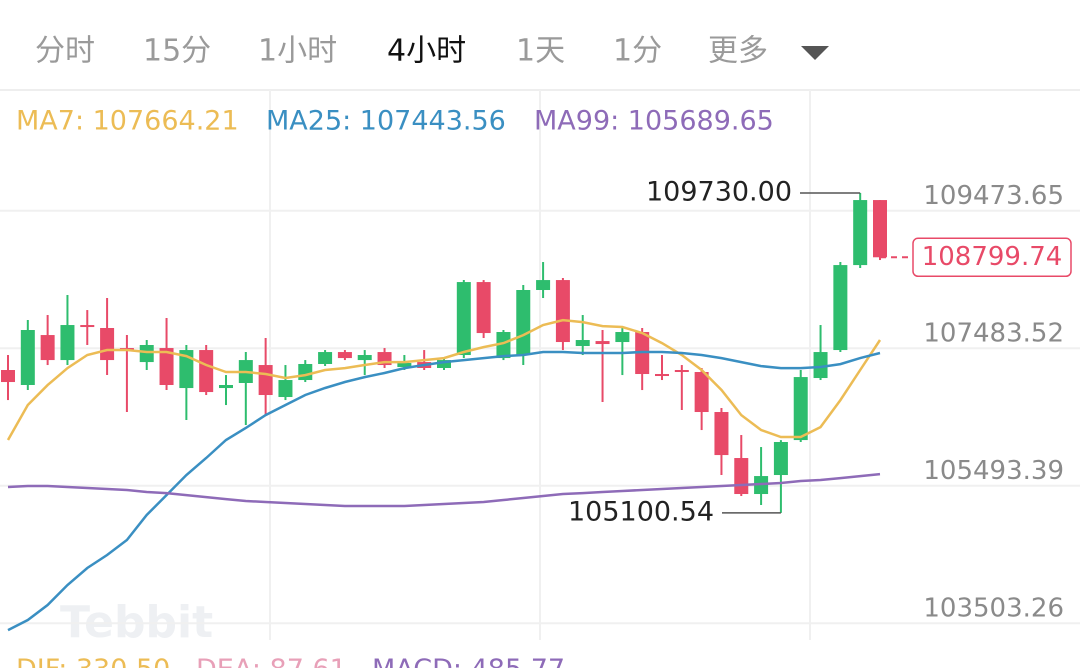 This screenshot has width=1080, height=668. What do you see at coordinates (127, 121) in the screenshot?
I see `legend-entry: MA7: 107664.21` at bounding box center [127, 121].